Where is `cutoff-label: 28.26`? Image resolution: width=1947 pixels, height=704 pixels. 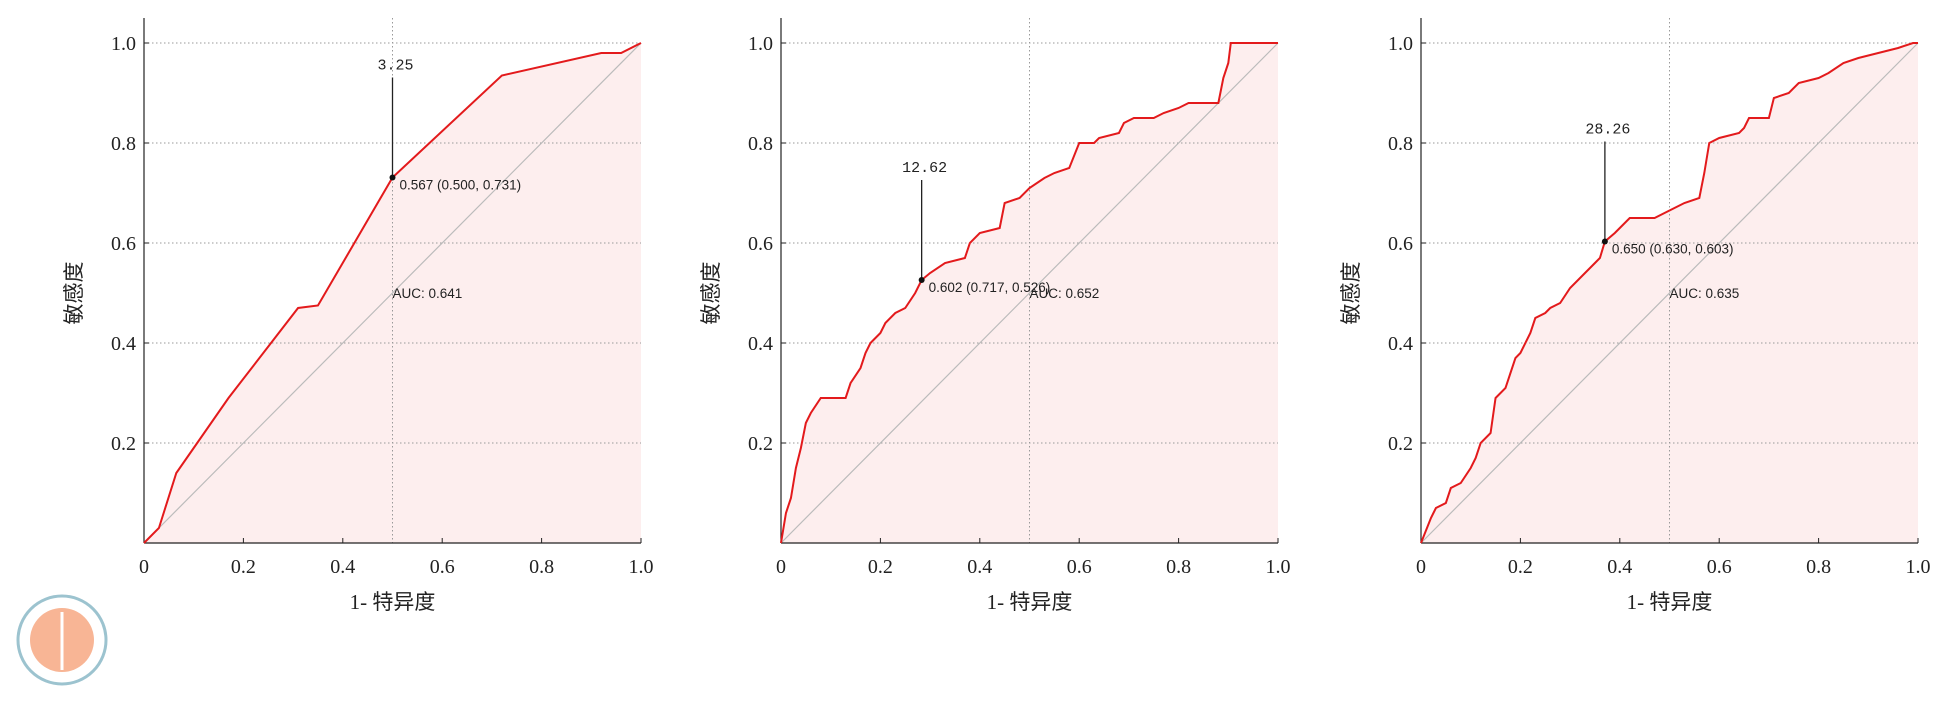 cutoff-label: 28.26 is located at coordinates (1607, 130).